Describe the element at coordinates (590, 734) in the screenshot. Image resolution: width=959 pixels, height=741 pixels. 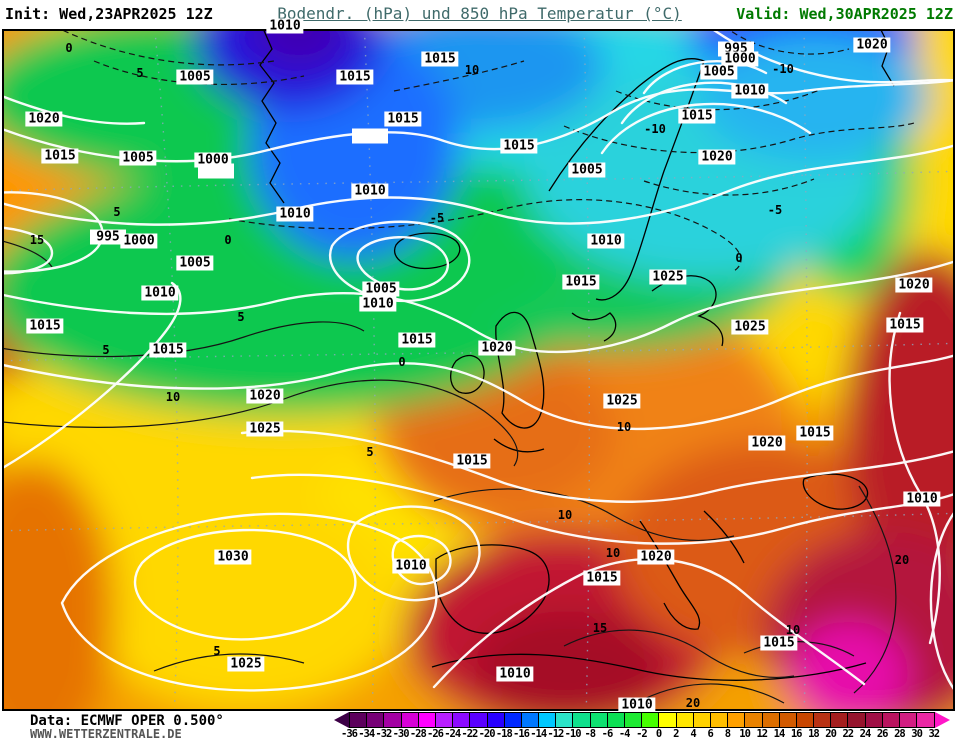
I see `colorbar-tick: -8` at that location.